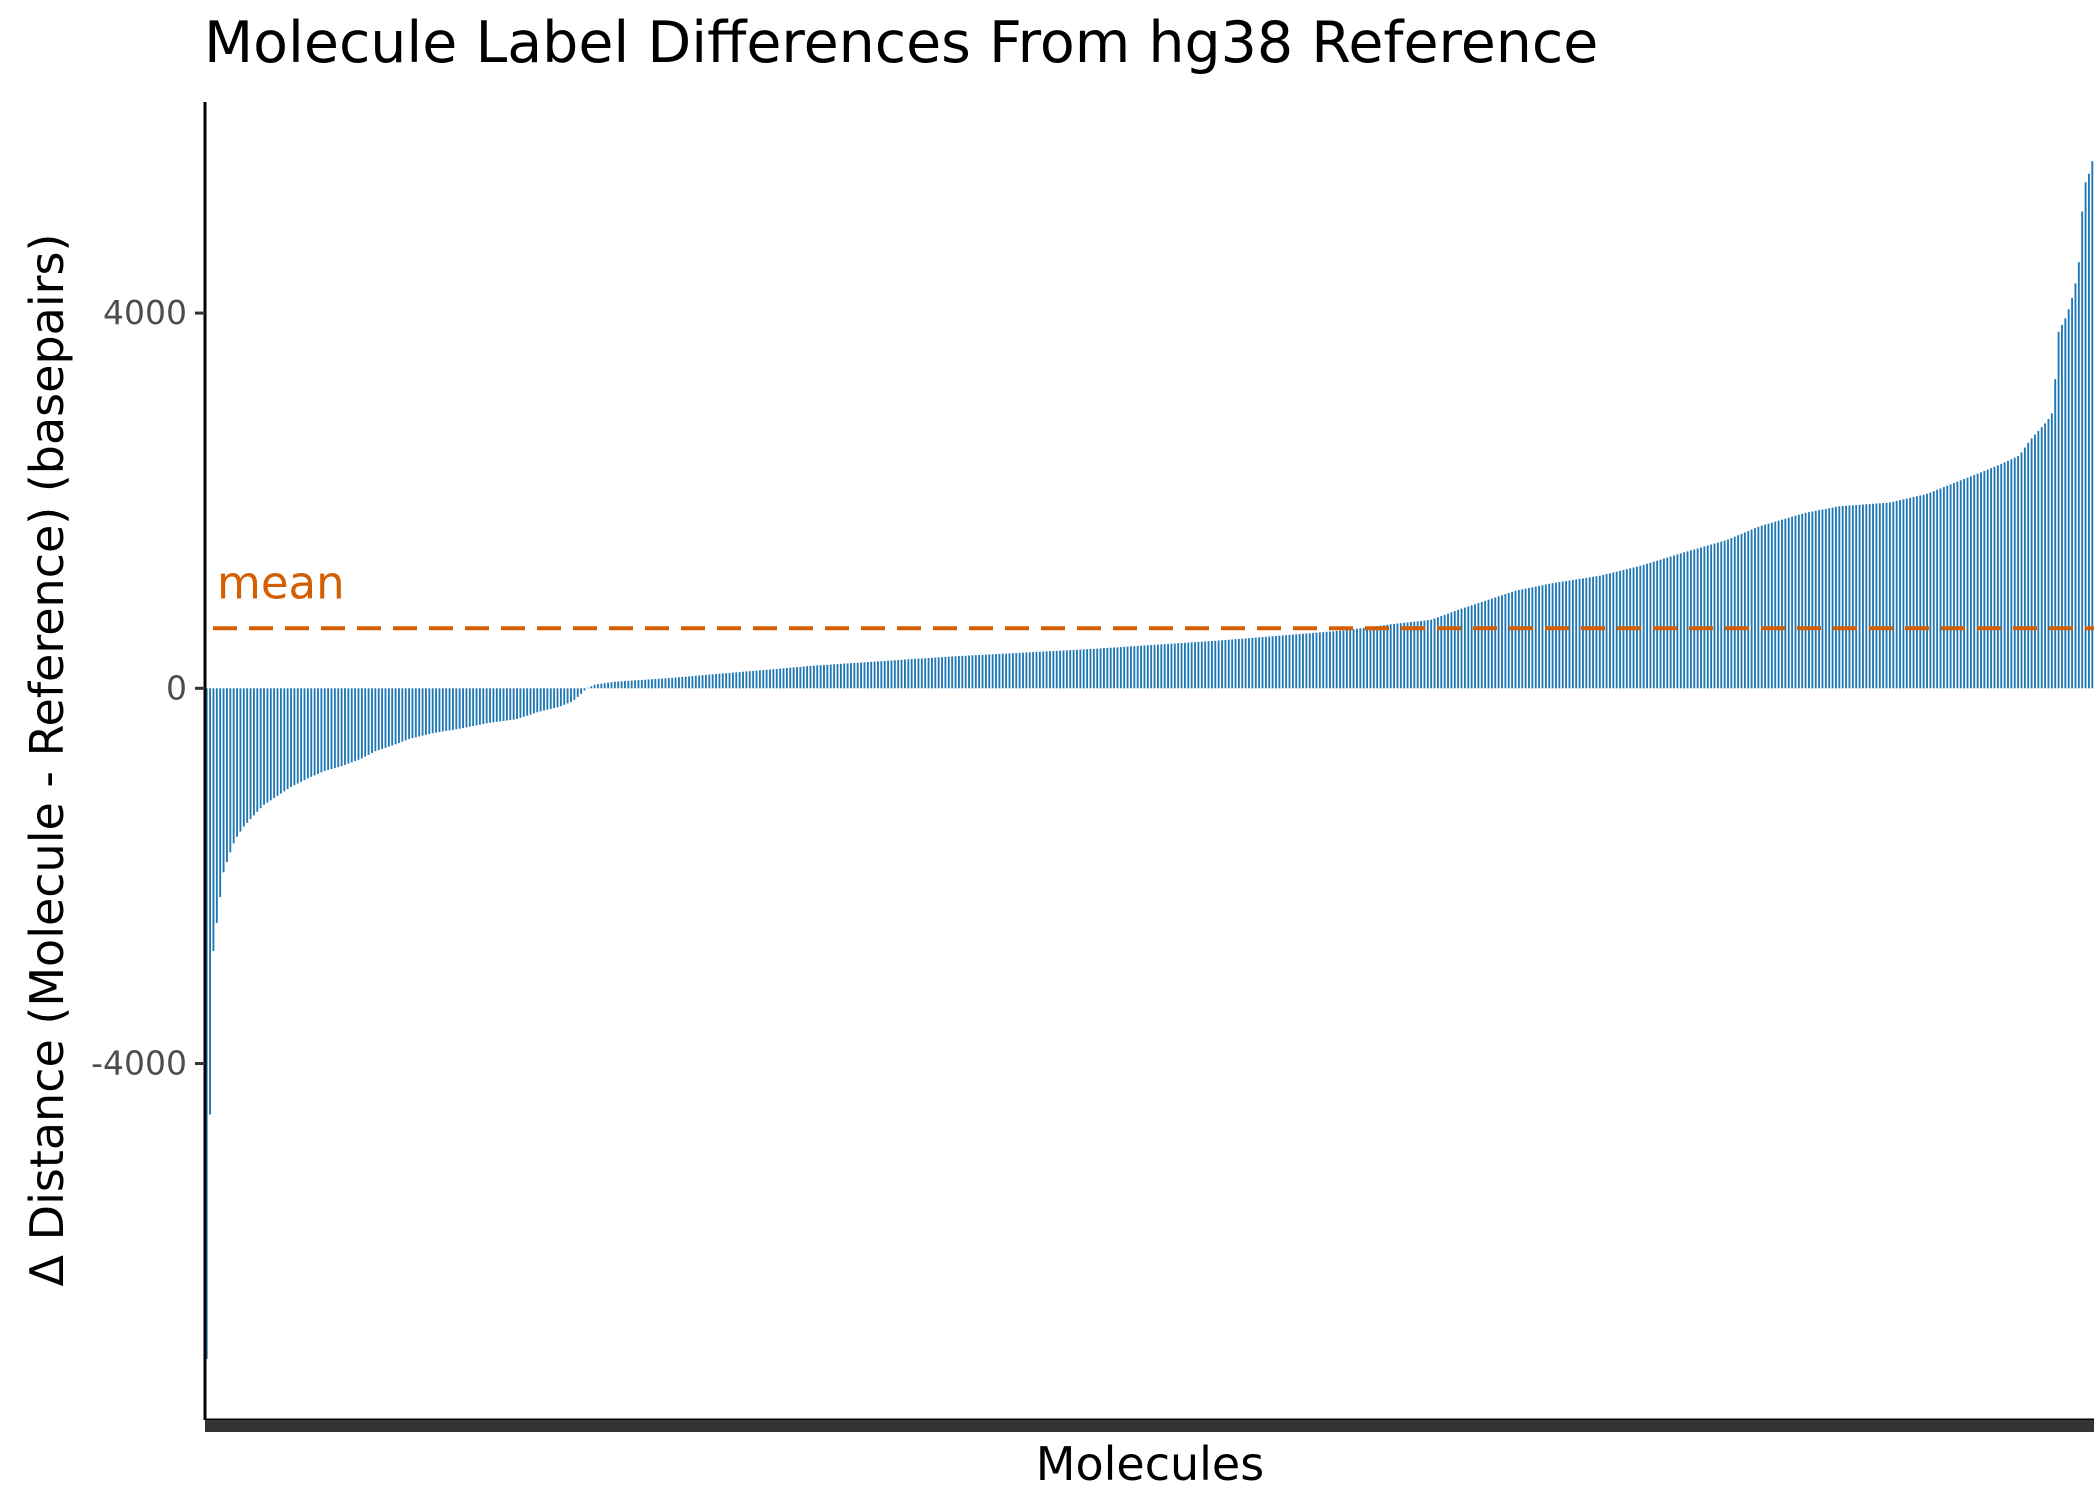  Describe the element at coordinates (145, 312) in the screenshot. I see `y-tick-label: 4000` at that location.